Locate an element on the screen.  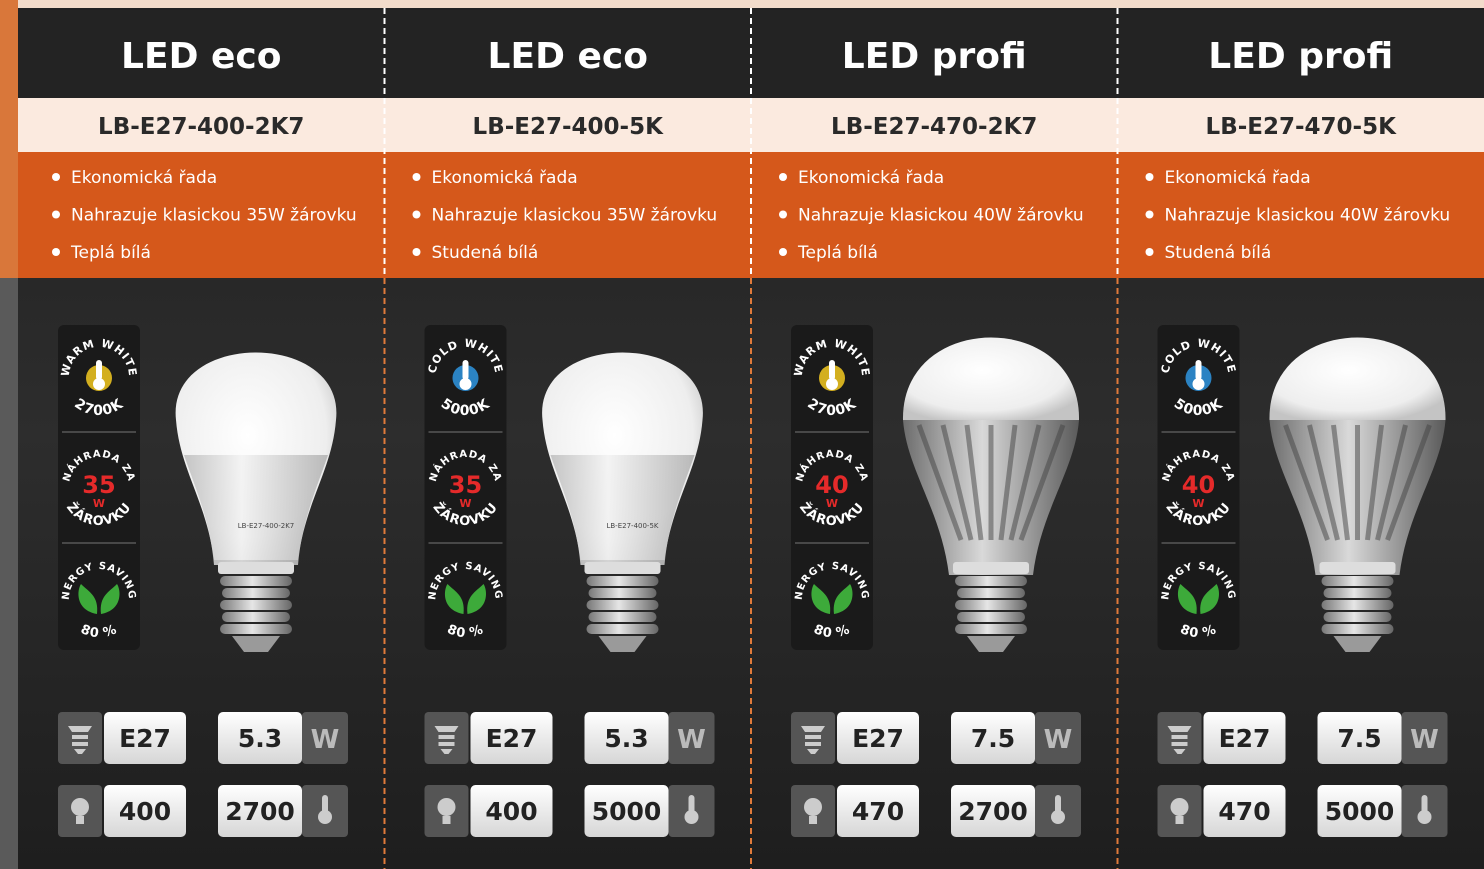
badge-panel is located at coordinates (832, 487).